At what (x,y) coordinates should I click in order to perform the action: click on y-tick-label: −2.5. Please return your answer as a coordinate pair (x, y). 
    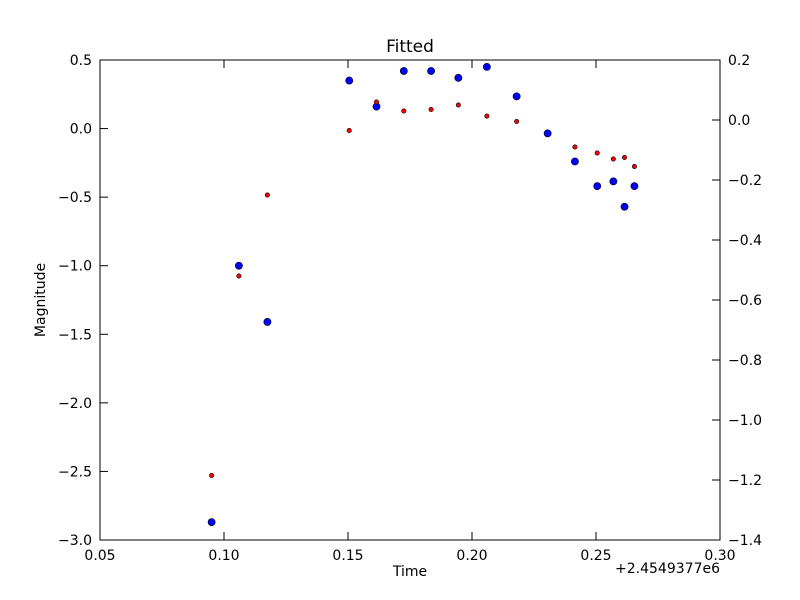
    Looking at the image, I should click on (75, 472).